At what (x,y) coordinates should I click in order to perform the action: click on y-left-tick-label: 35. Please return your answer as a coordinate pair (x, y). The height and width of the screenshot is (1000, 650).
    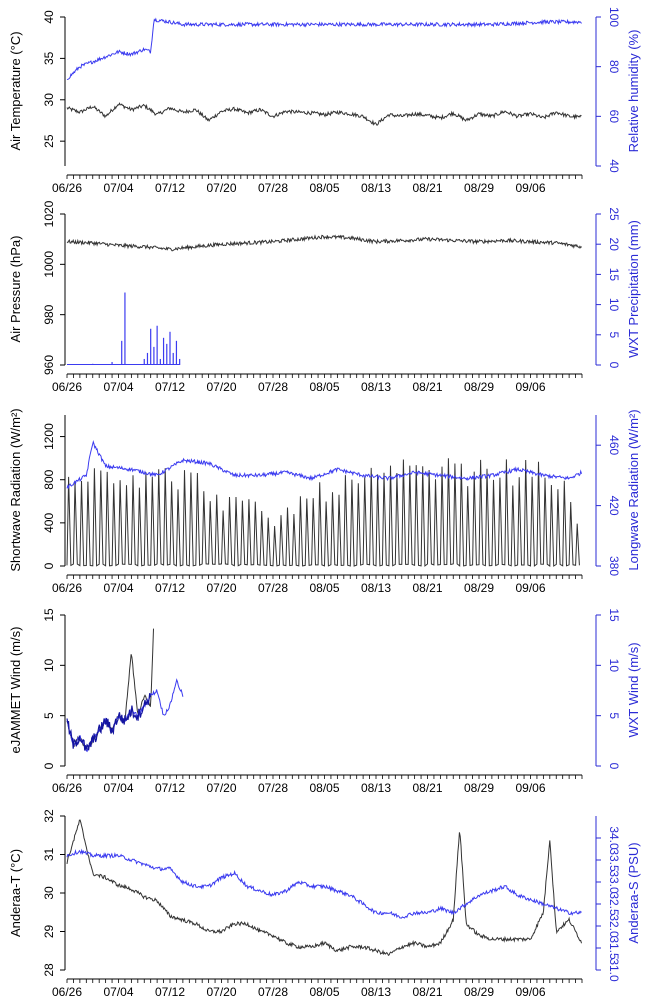
    Looking at the image, I should click on (49, 58).